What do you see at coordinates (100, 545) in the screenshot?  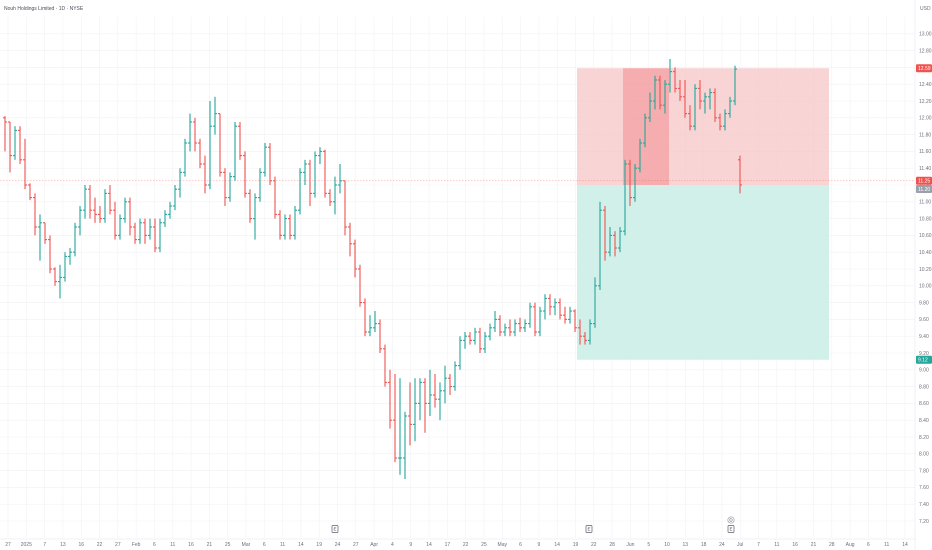 I see `x-tick-label: 22` at bounding box center [100, 545].